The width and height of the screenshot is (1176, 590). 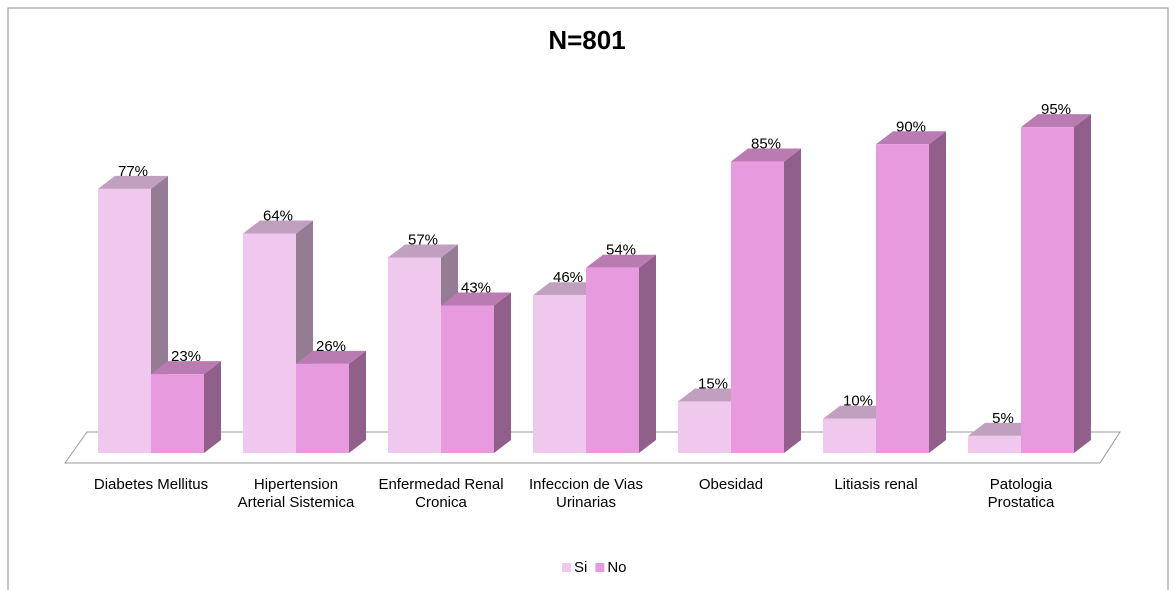 I want to click on x-tick-label: Patologia Prostatica, so click(x=1021, y=493).